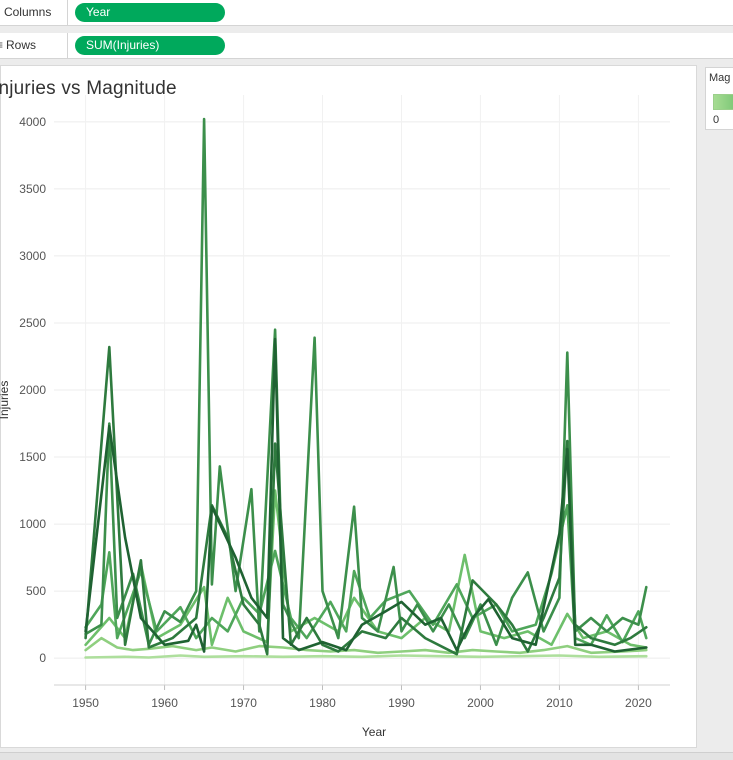  Describe the element at coordinates (5, 400) in the screenshot. I see `y-axis-label: Injuries` at that location.